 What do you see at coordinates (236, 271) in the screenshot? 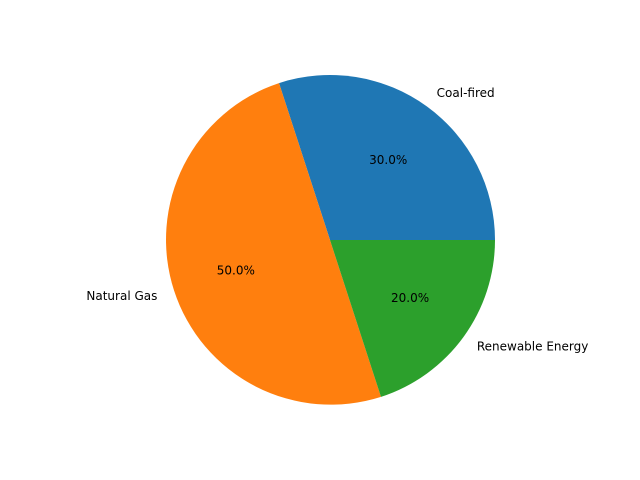
I see `slice-percent-natural-gas: 50.0%` at bounding box center [236, 271].